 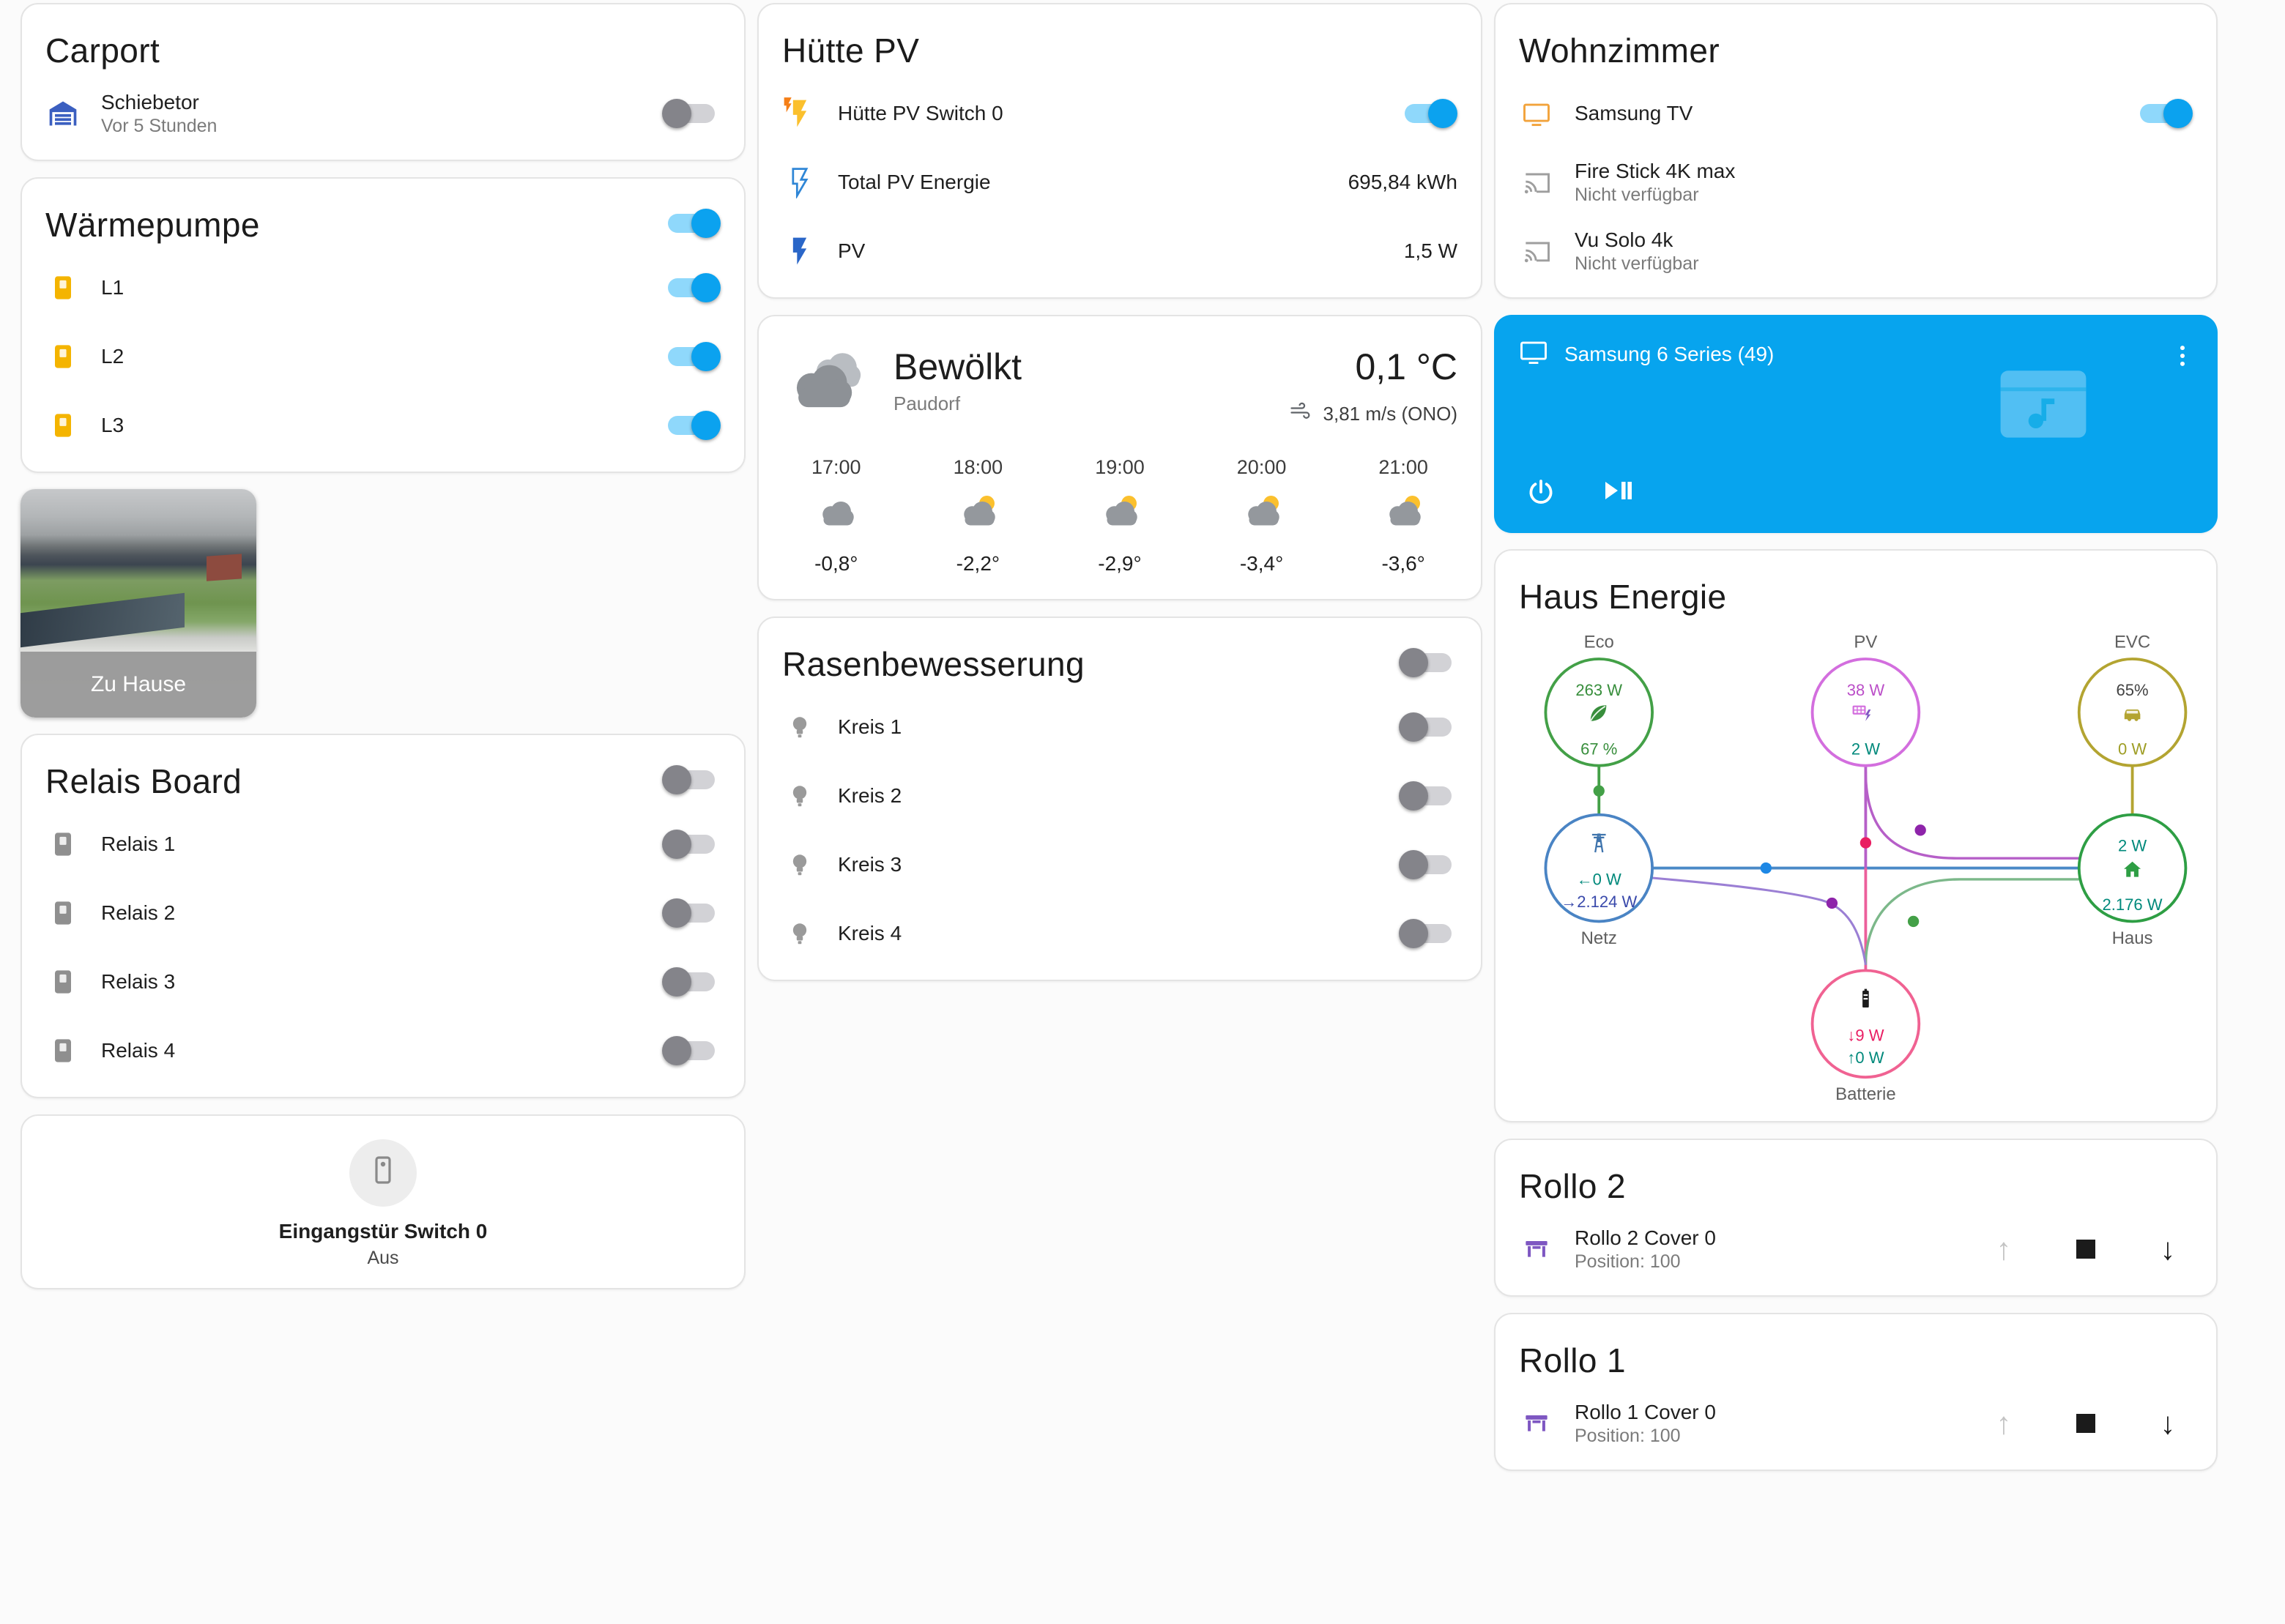 I want to click on svg-text: ↓9 W, so click(x=1865, y=1035).